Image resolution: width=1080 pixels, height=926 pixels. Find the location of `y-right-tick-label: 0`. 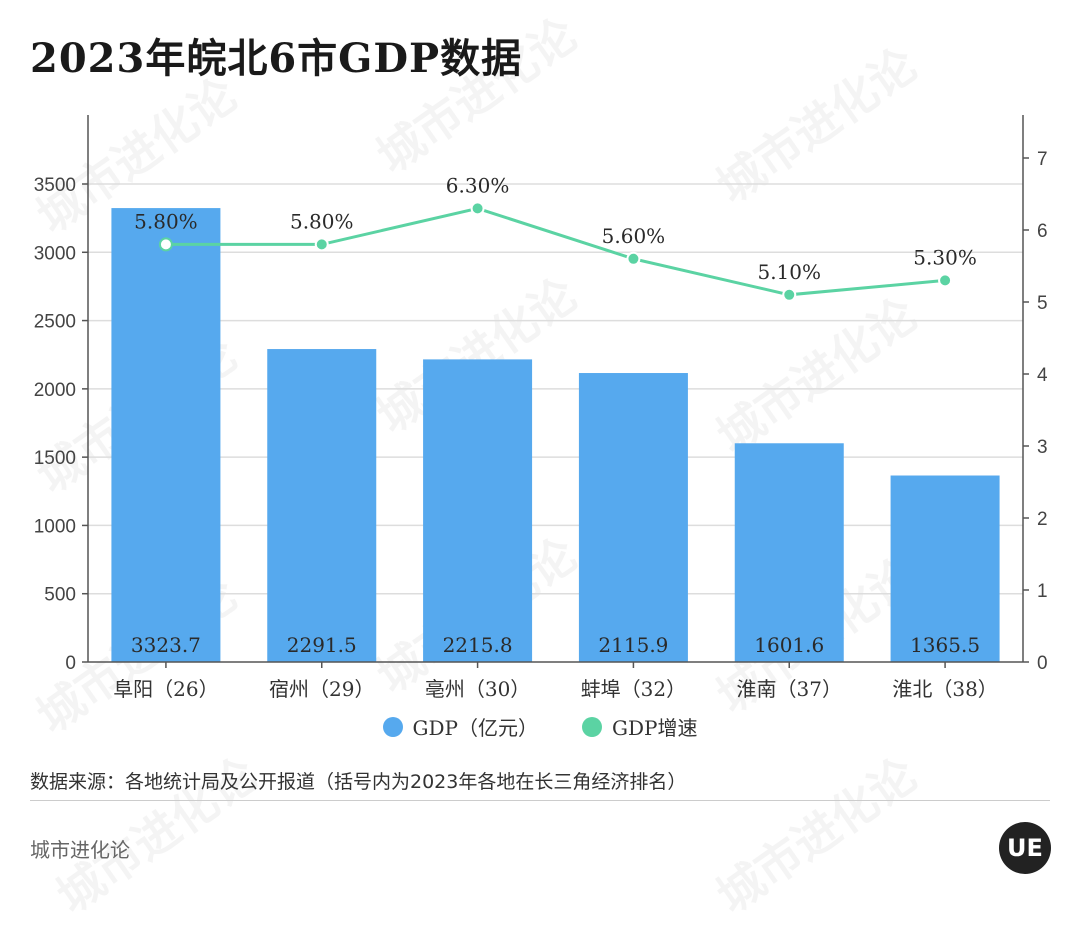

y-right-tick-label: 0 is located at coordinates (1042, 663).